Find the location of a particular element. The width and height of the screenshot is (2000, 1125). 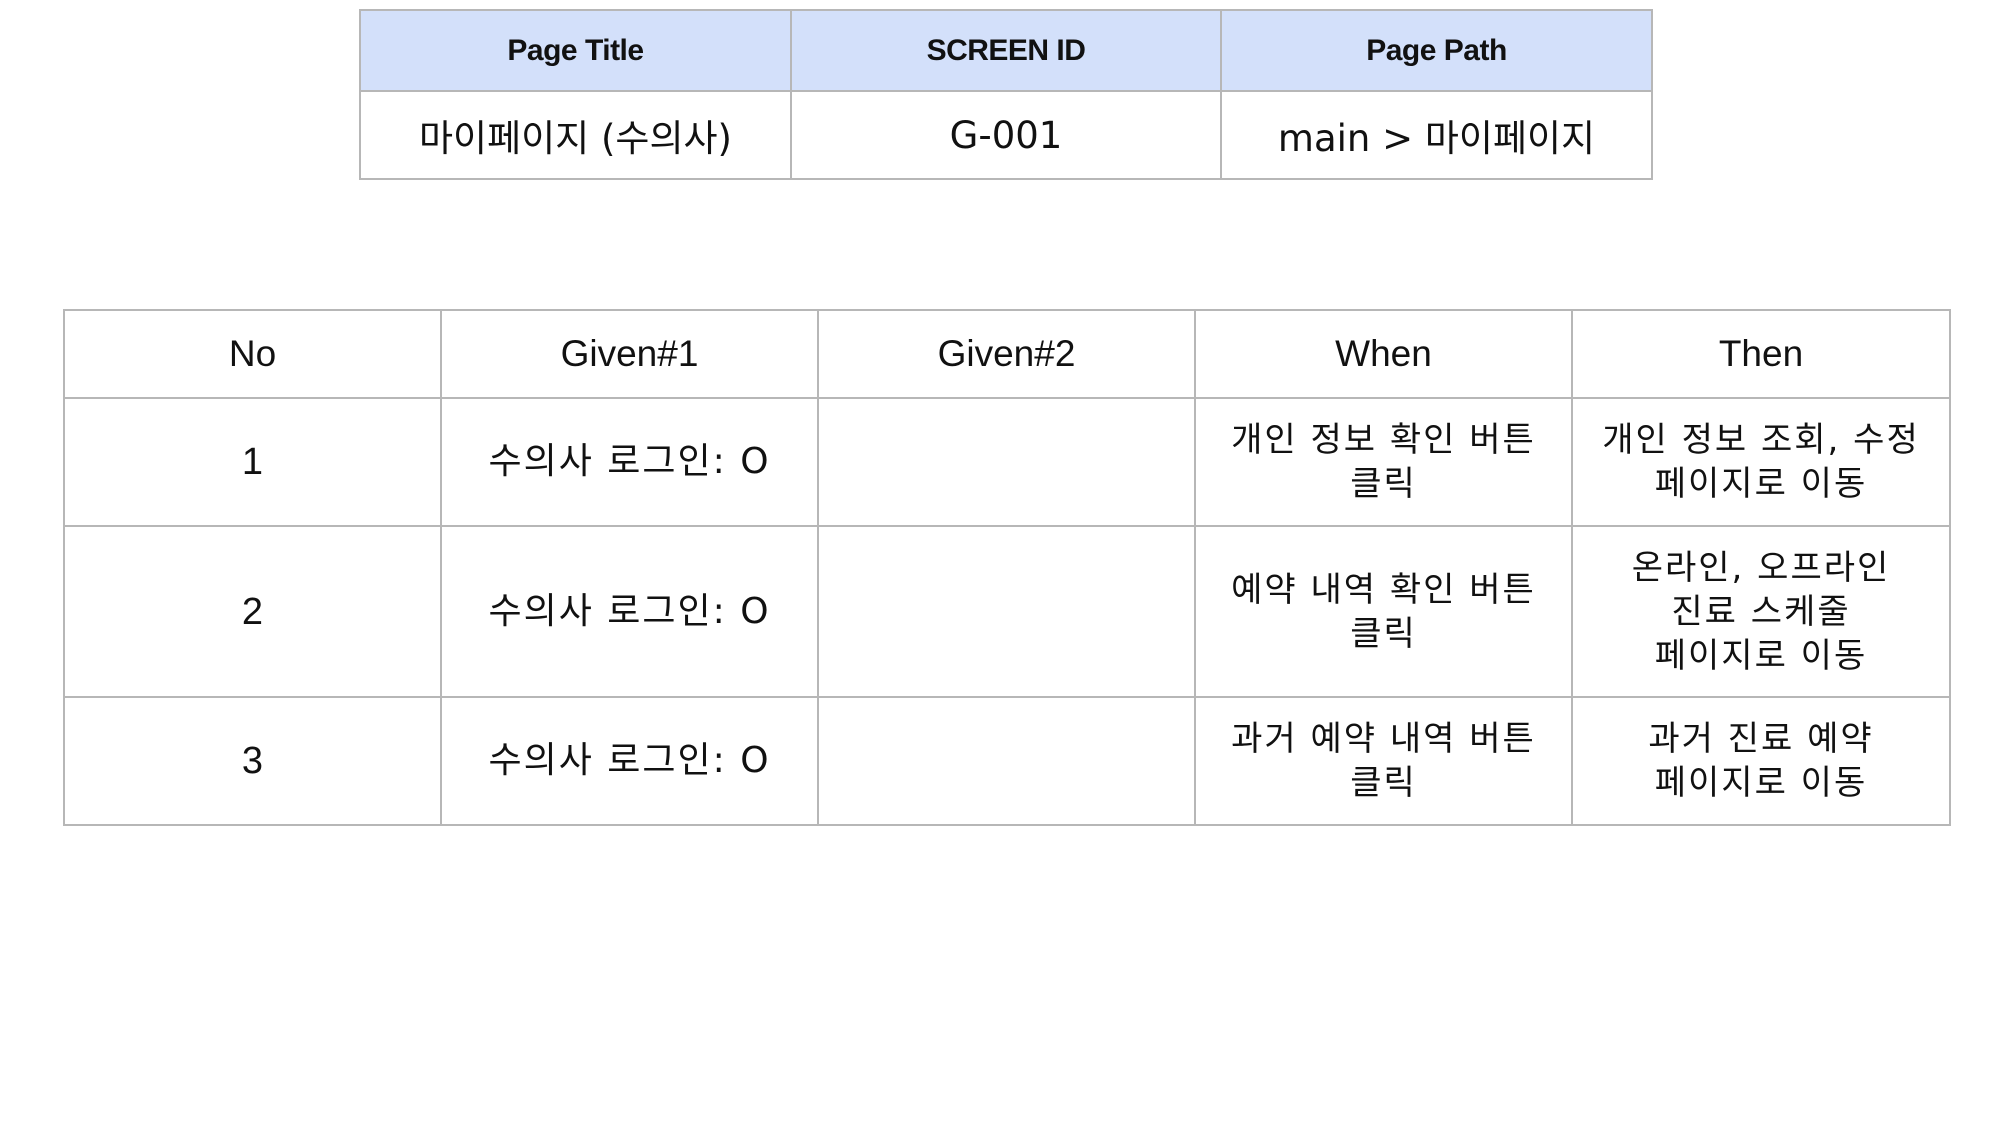

no-header: No is located at coordinates (252, 354).